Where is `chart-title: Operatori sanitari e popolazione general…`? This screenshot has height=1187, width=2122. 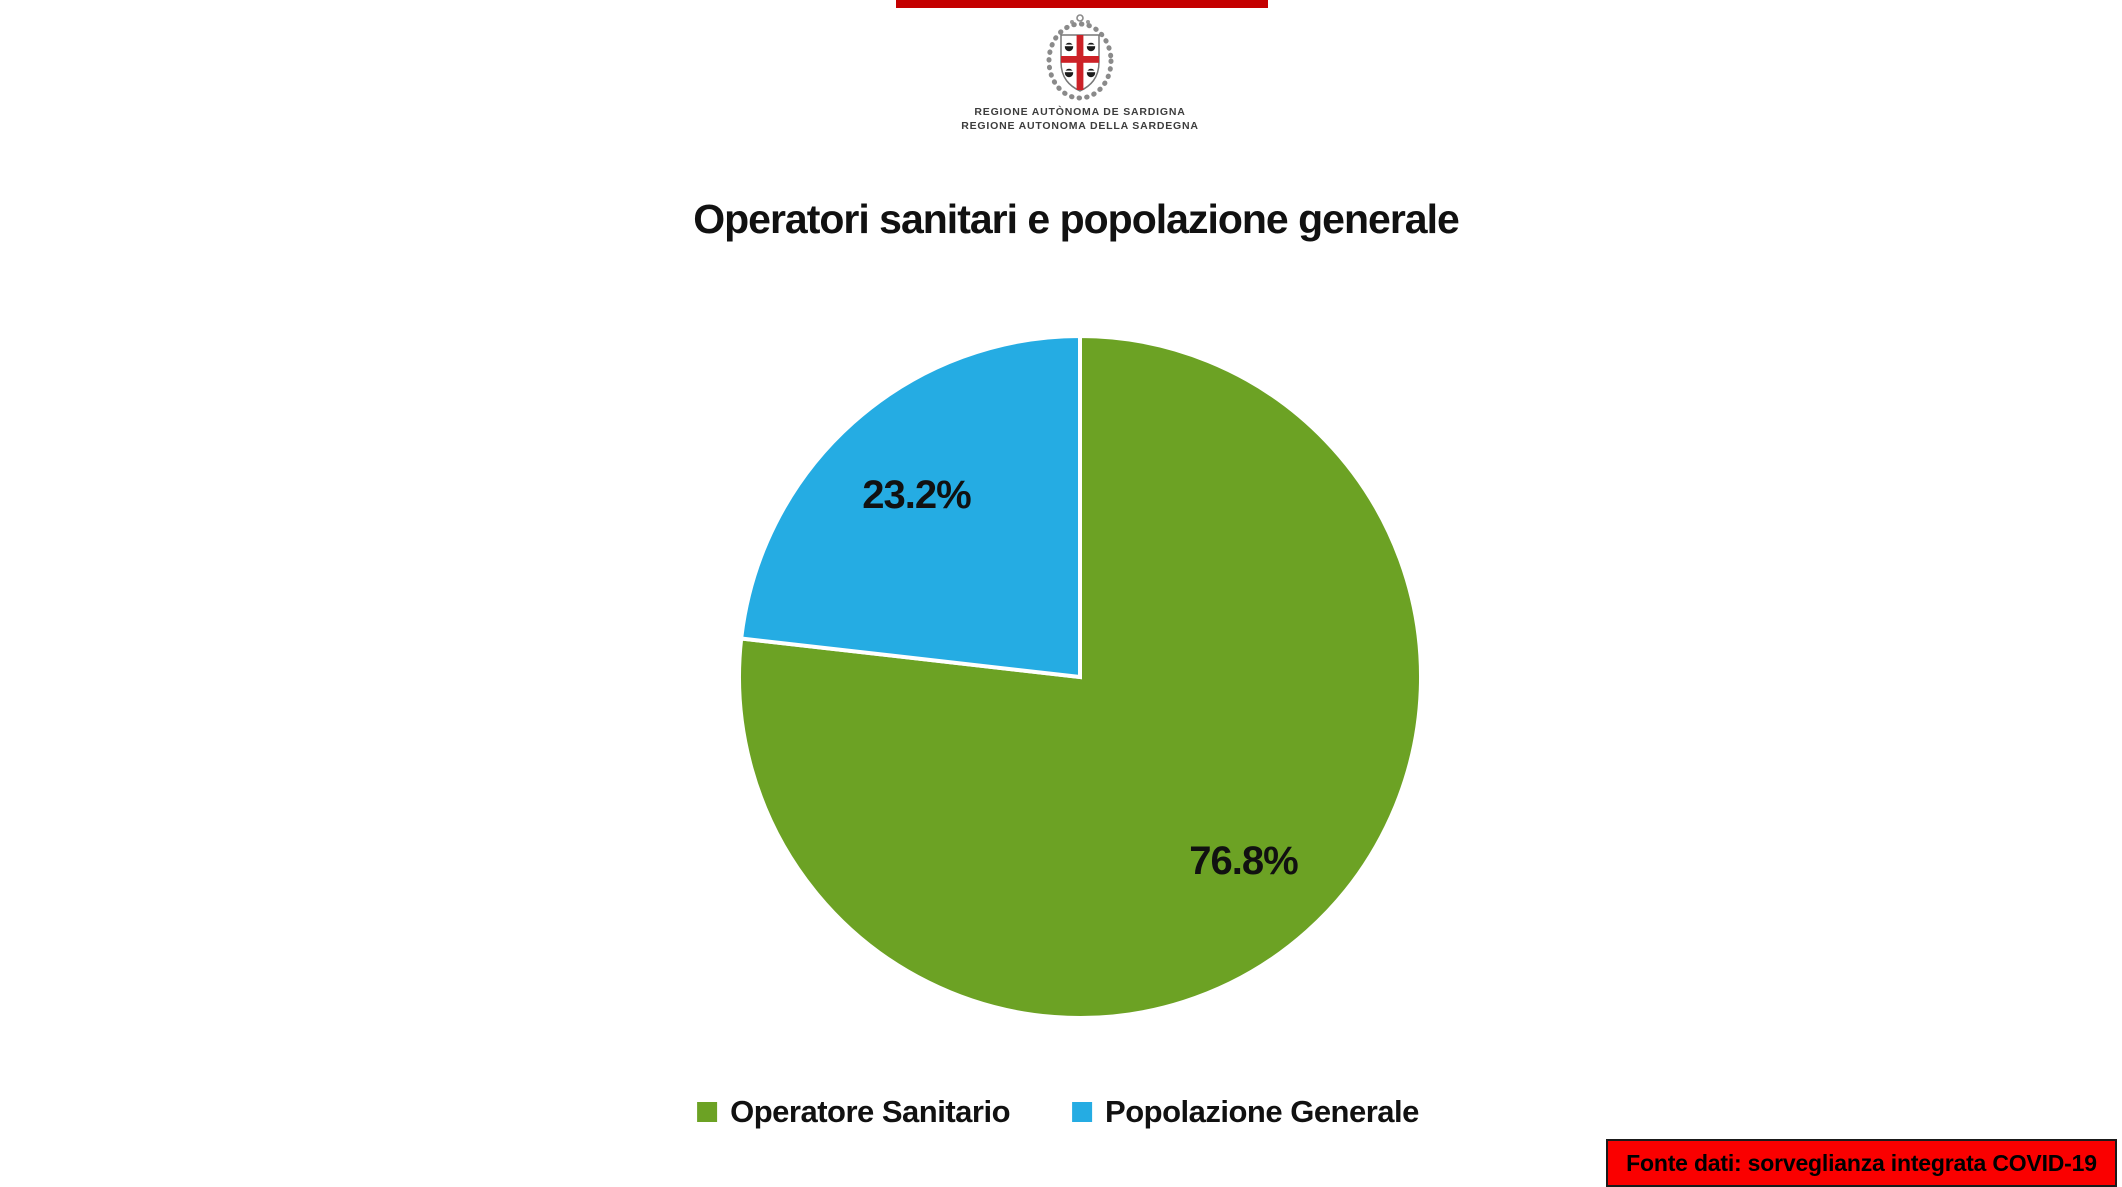 chart-title: Operatori sanitari e popolazione general… is located at coordinates (1076, 219).